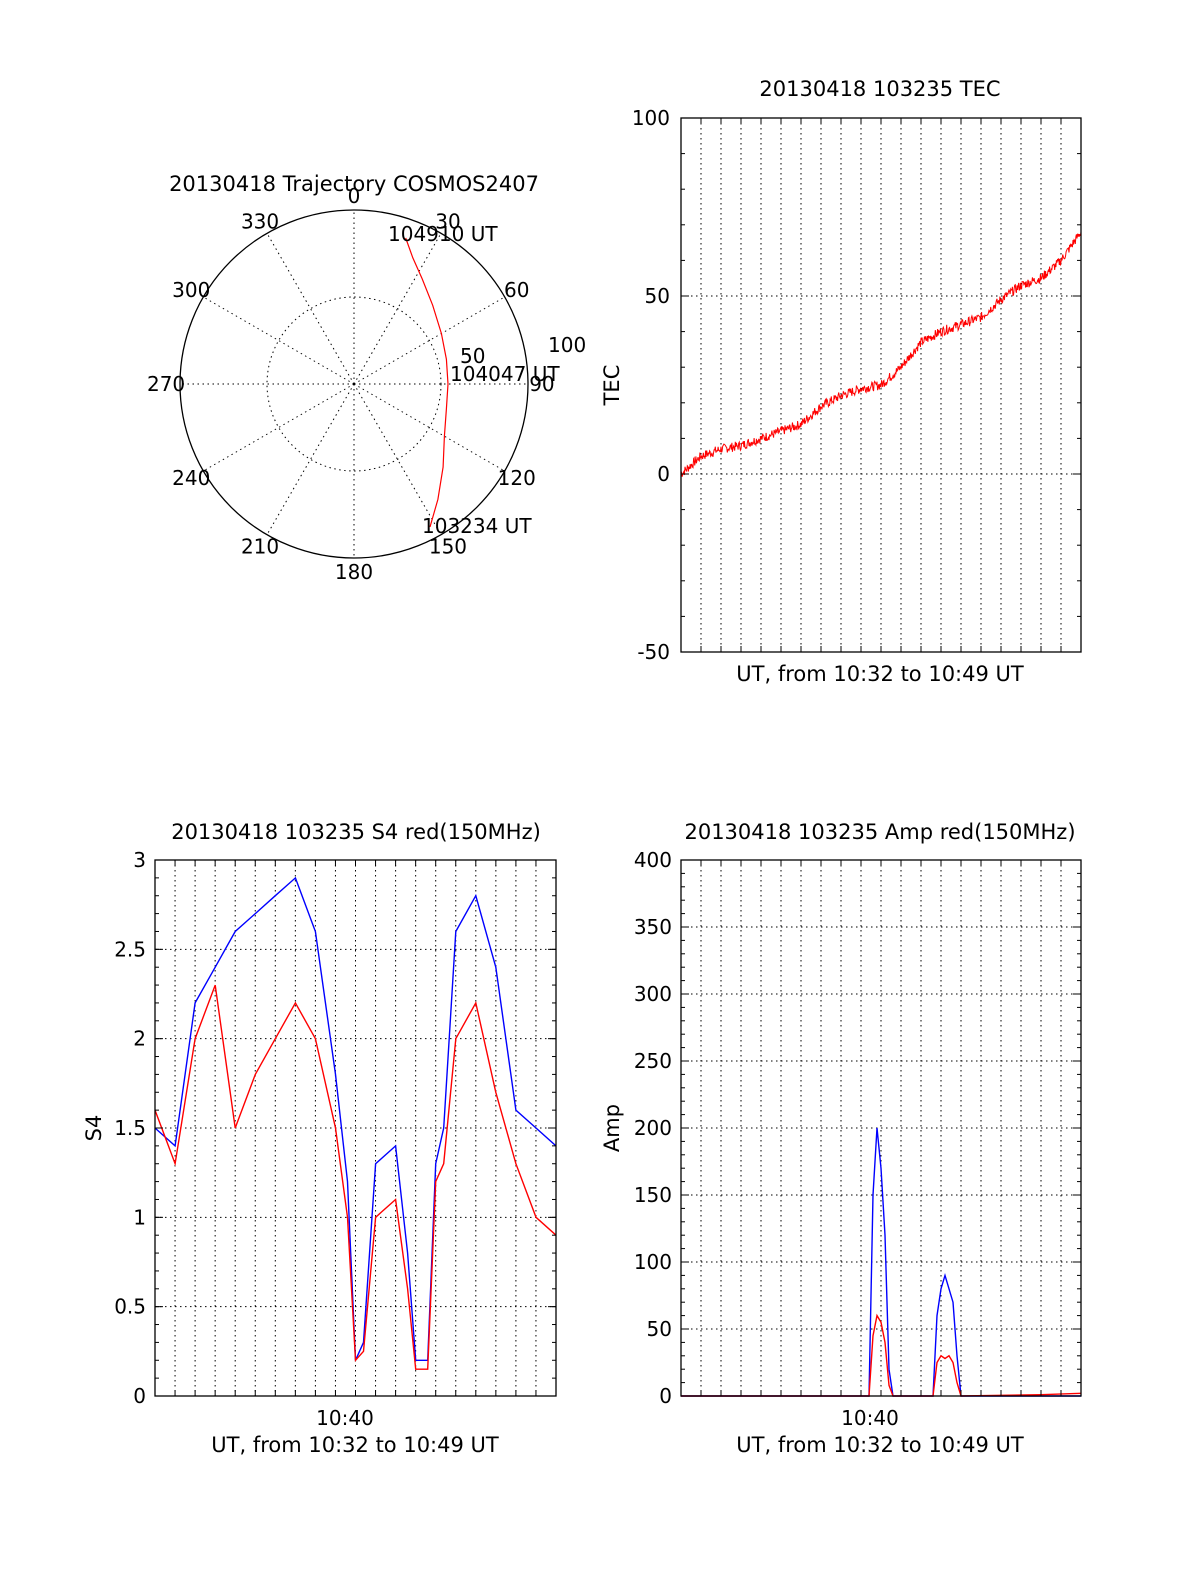 The height and width of the screenshot is (1580, 1200). What do you see at coordinates (191, 290) in the screenshot?
I see `polar-angle-label: 300` at bounding box center [191, 290].